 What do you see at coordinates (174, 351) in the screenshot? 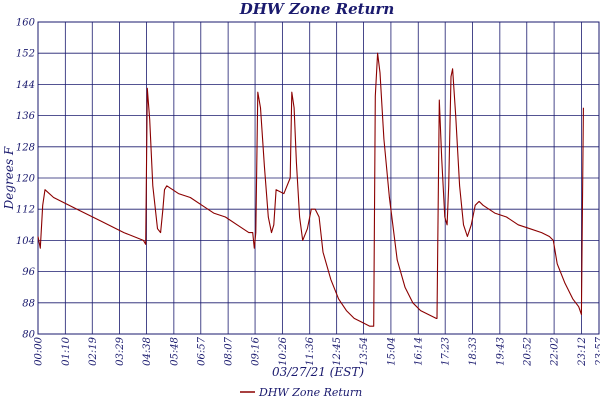
I see `x-tick-label: 05:48` at bounding box center [174, 351].